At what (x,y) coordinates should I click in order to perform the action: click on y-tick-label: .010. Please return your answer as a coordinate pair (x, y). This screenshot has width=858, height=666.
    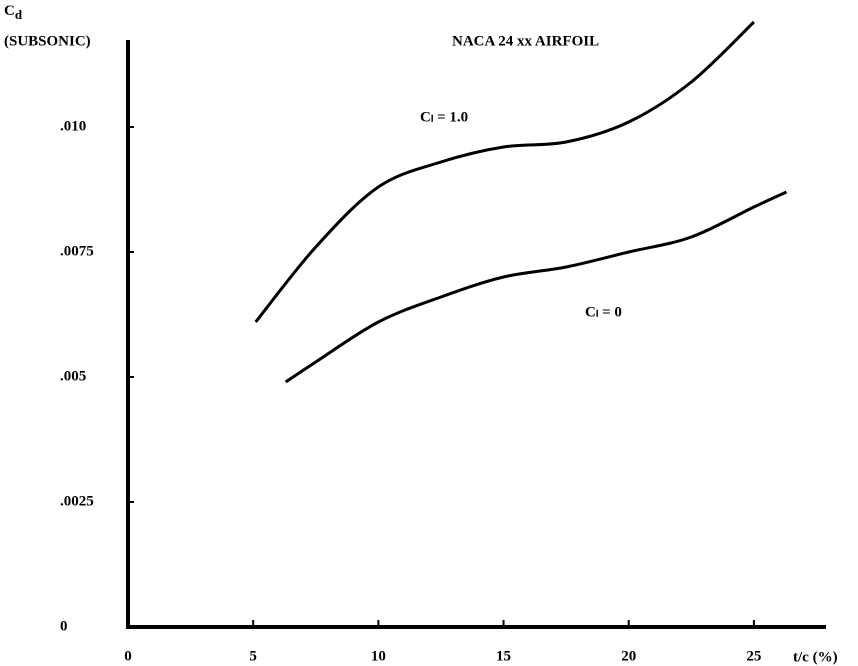
    Looking at the image, I should click on (73, 126).